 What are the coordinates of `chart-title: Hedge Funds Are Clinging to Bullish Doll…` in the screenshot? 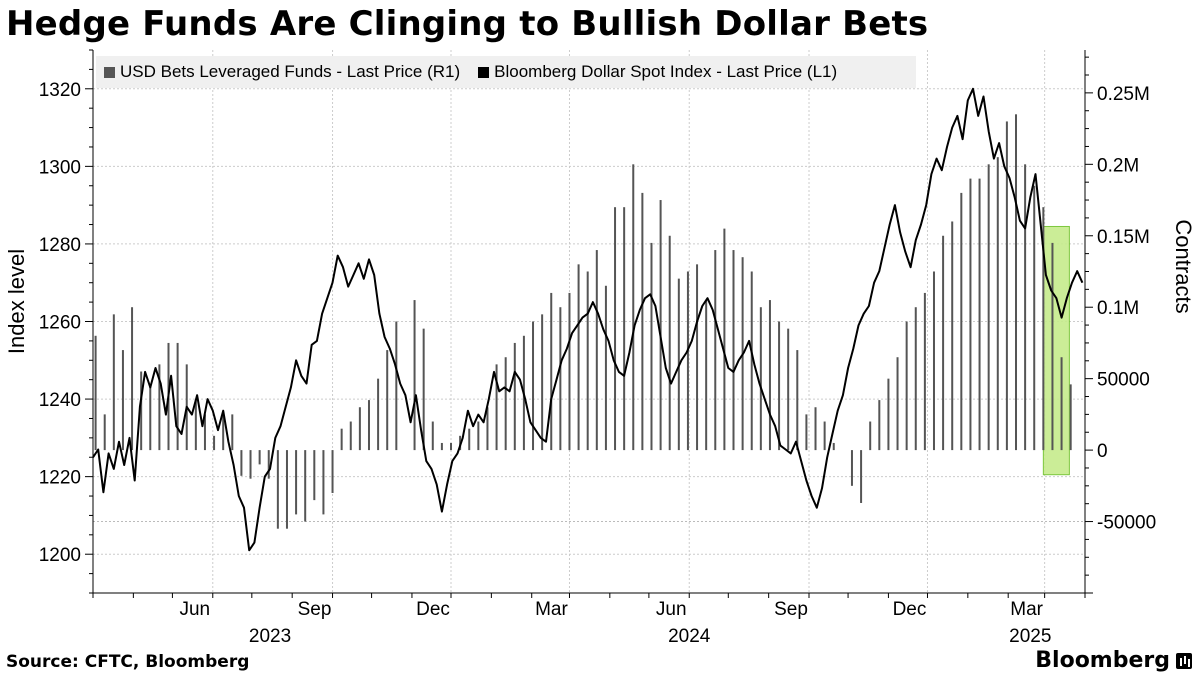 It's located at (467, 24).